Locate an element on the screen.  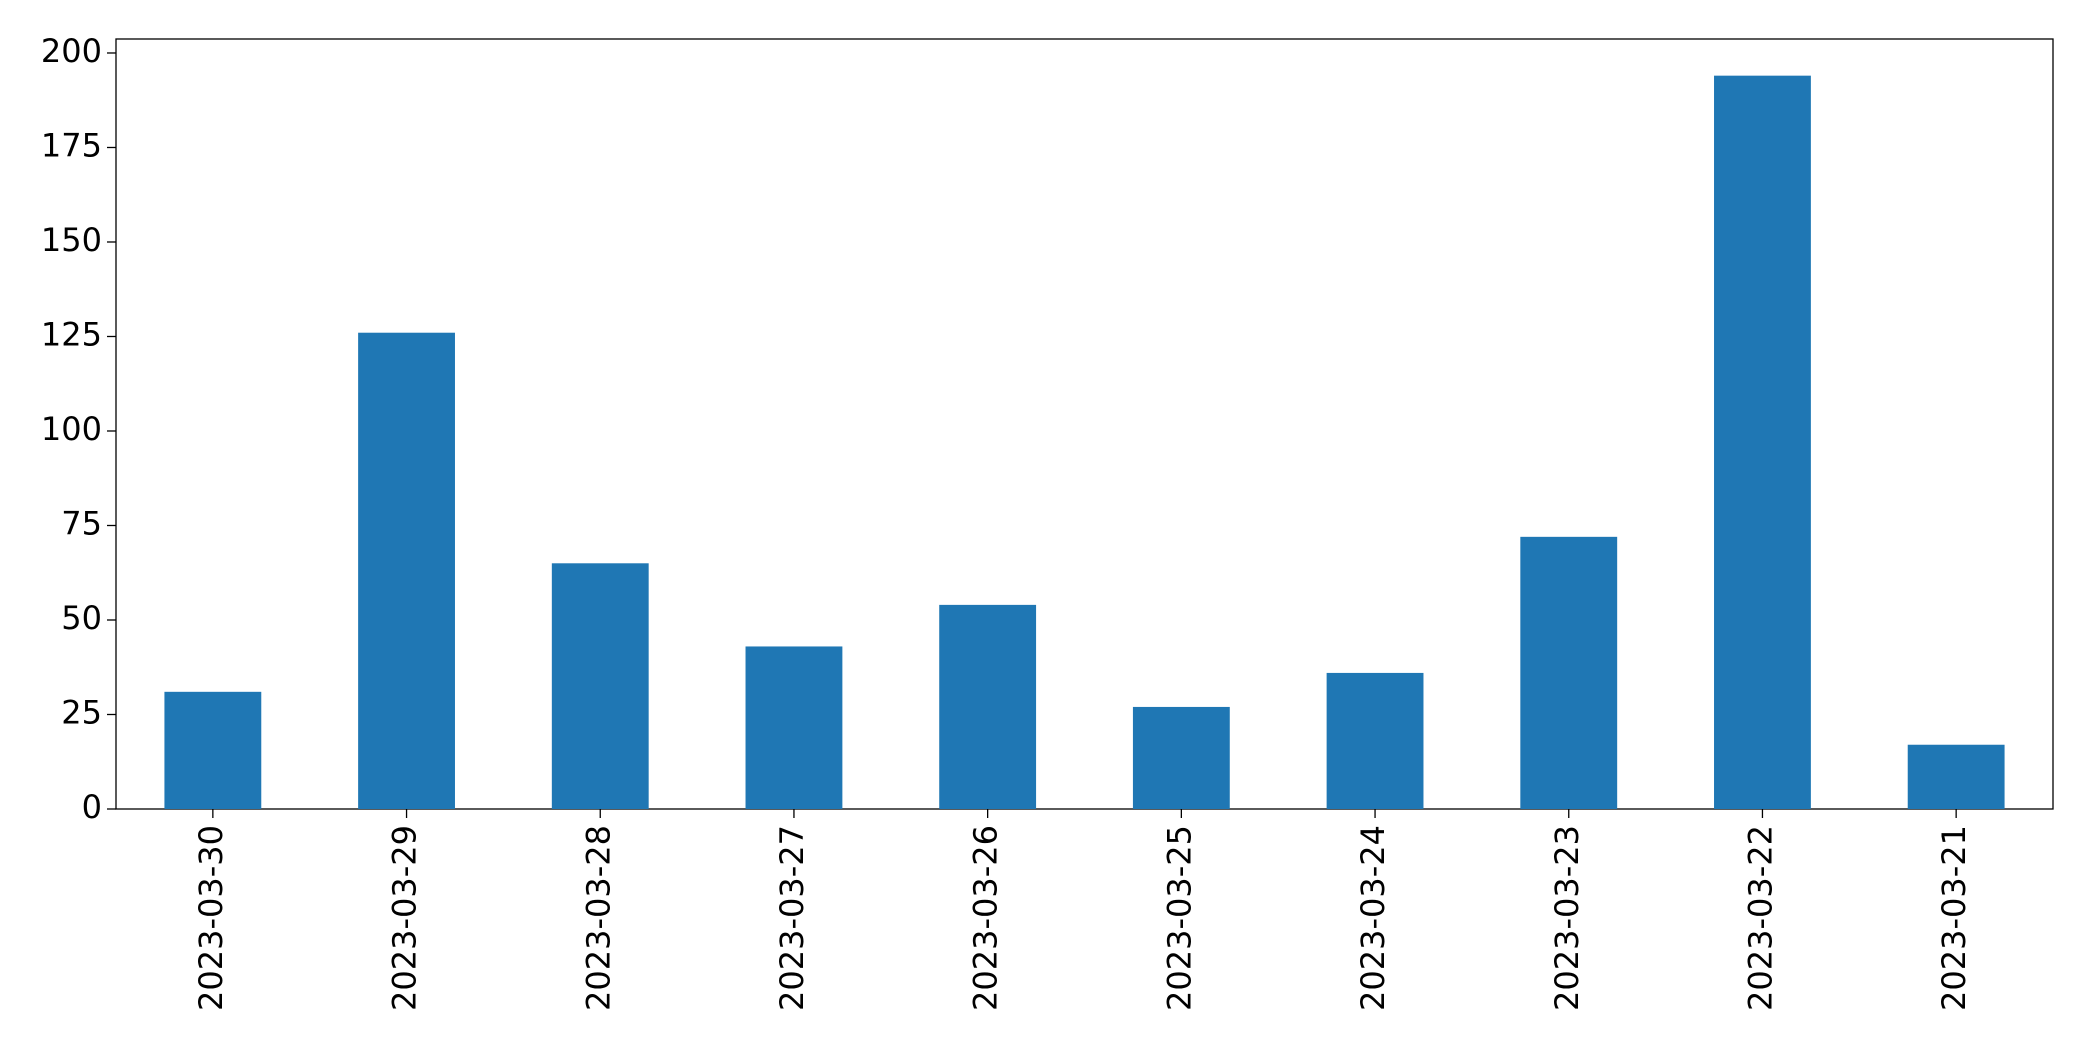
y-tick-label: 100 is located at coordinates (71, 429).